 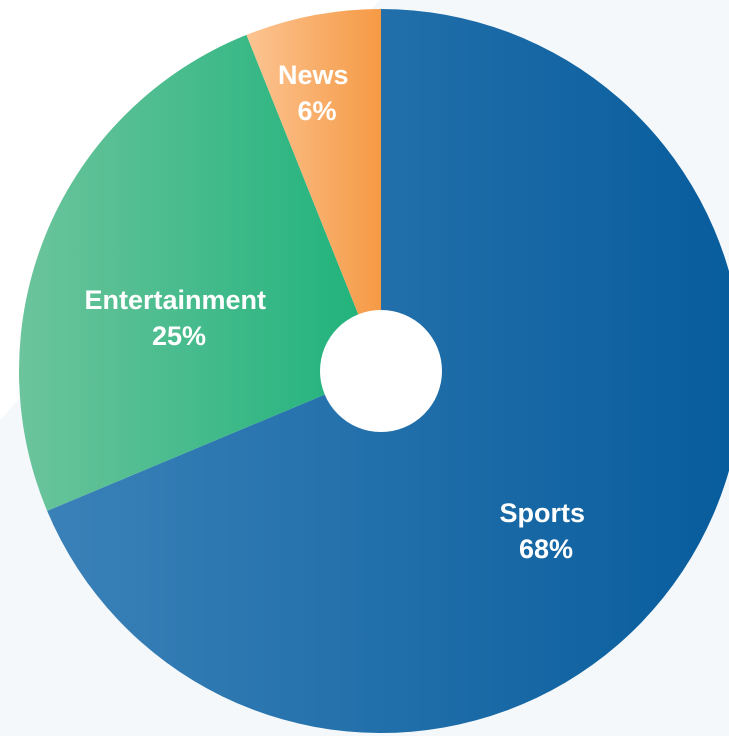 I want to click on center-hole, so click(x=381, y=371).